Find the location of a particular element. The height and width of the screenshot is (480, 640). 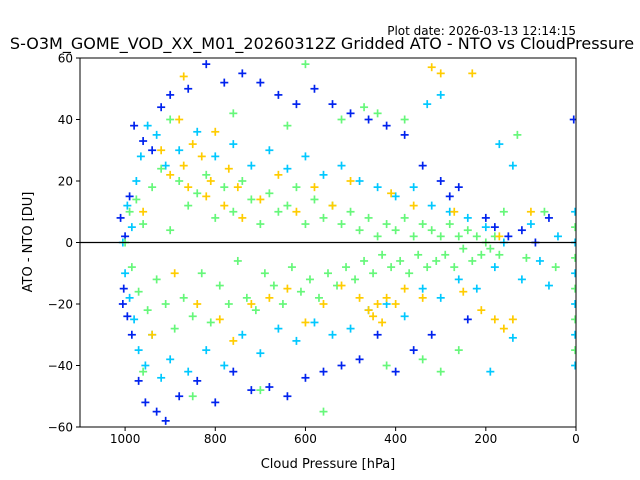

y-tick-label: 60 is located at coordinates (65, 59).